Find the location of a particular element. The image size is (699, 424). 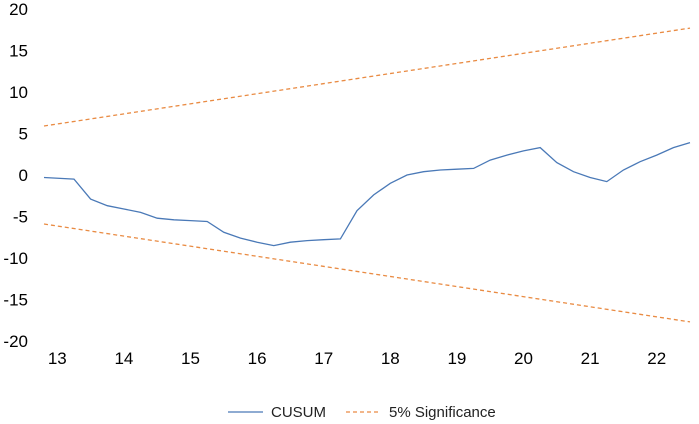

x-tick-label: 21 is located at coordinates (590, 358).